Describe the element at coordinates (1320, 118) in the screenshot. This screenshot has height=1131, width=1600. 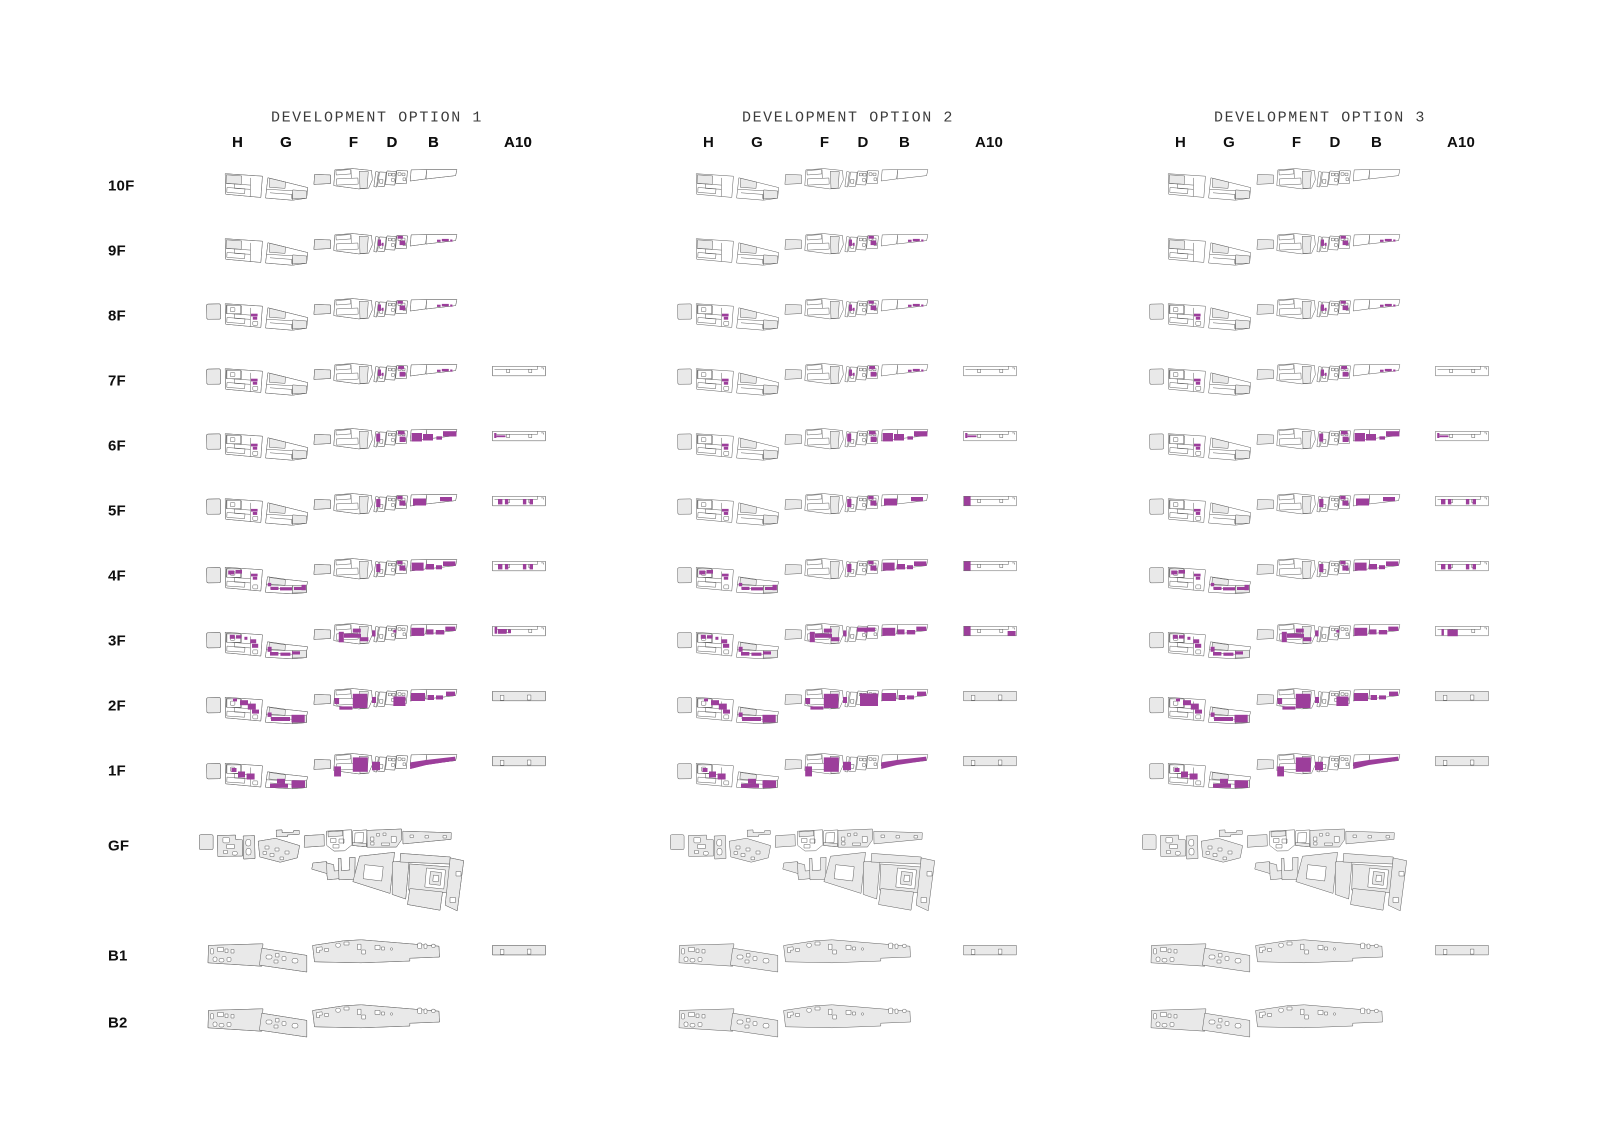
I see `svg-text: DEVELOPMENT OPTION 3` at that location.